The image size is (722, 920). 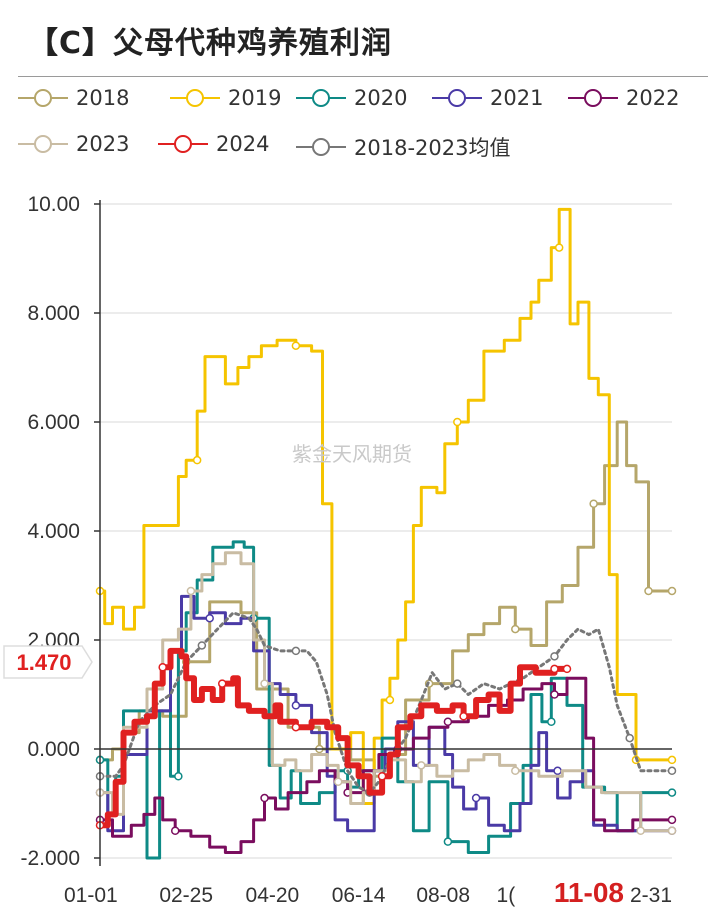 What do you see at coordinates (103, 144) in the screenshot?
I see `legend-label: 2023` at bounding box center [103, 144].